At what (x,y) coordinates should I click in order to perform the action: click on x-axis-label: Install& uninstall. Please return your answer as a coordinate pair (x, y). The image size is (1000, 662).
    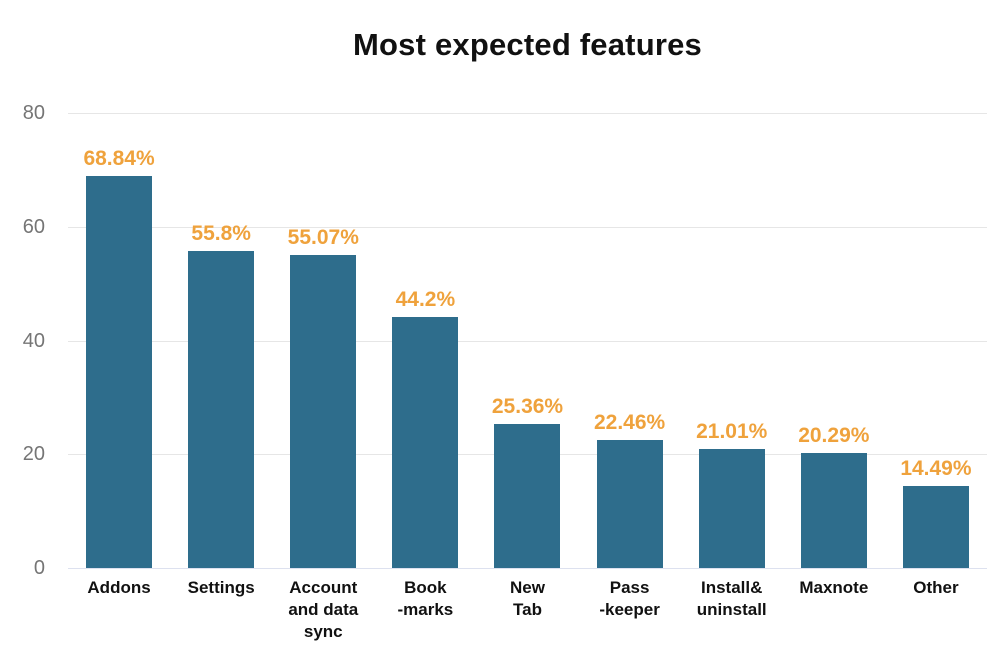
    Looking at the image, I should click on (731, 598).